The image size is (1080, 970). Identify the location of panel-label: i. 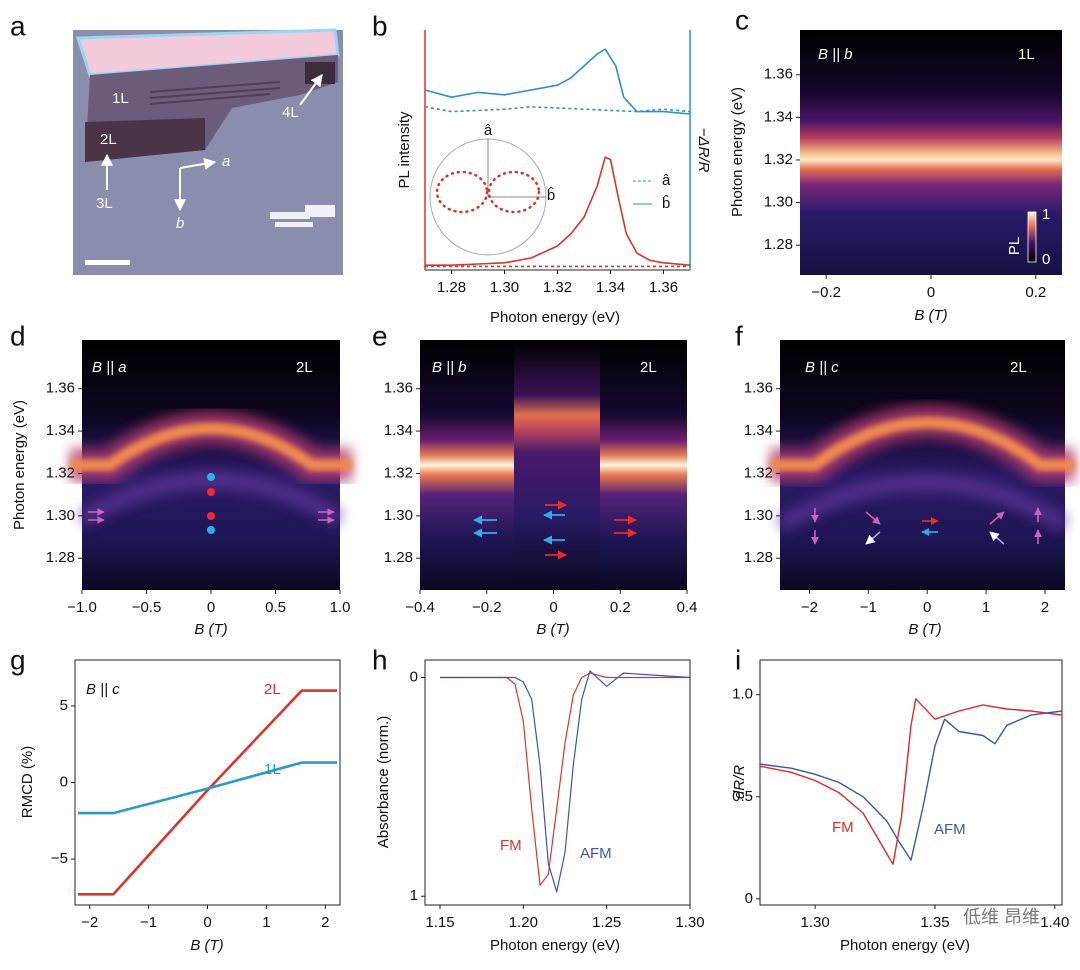
(738, 659).